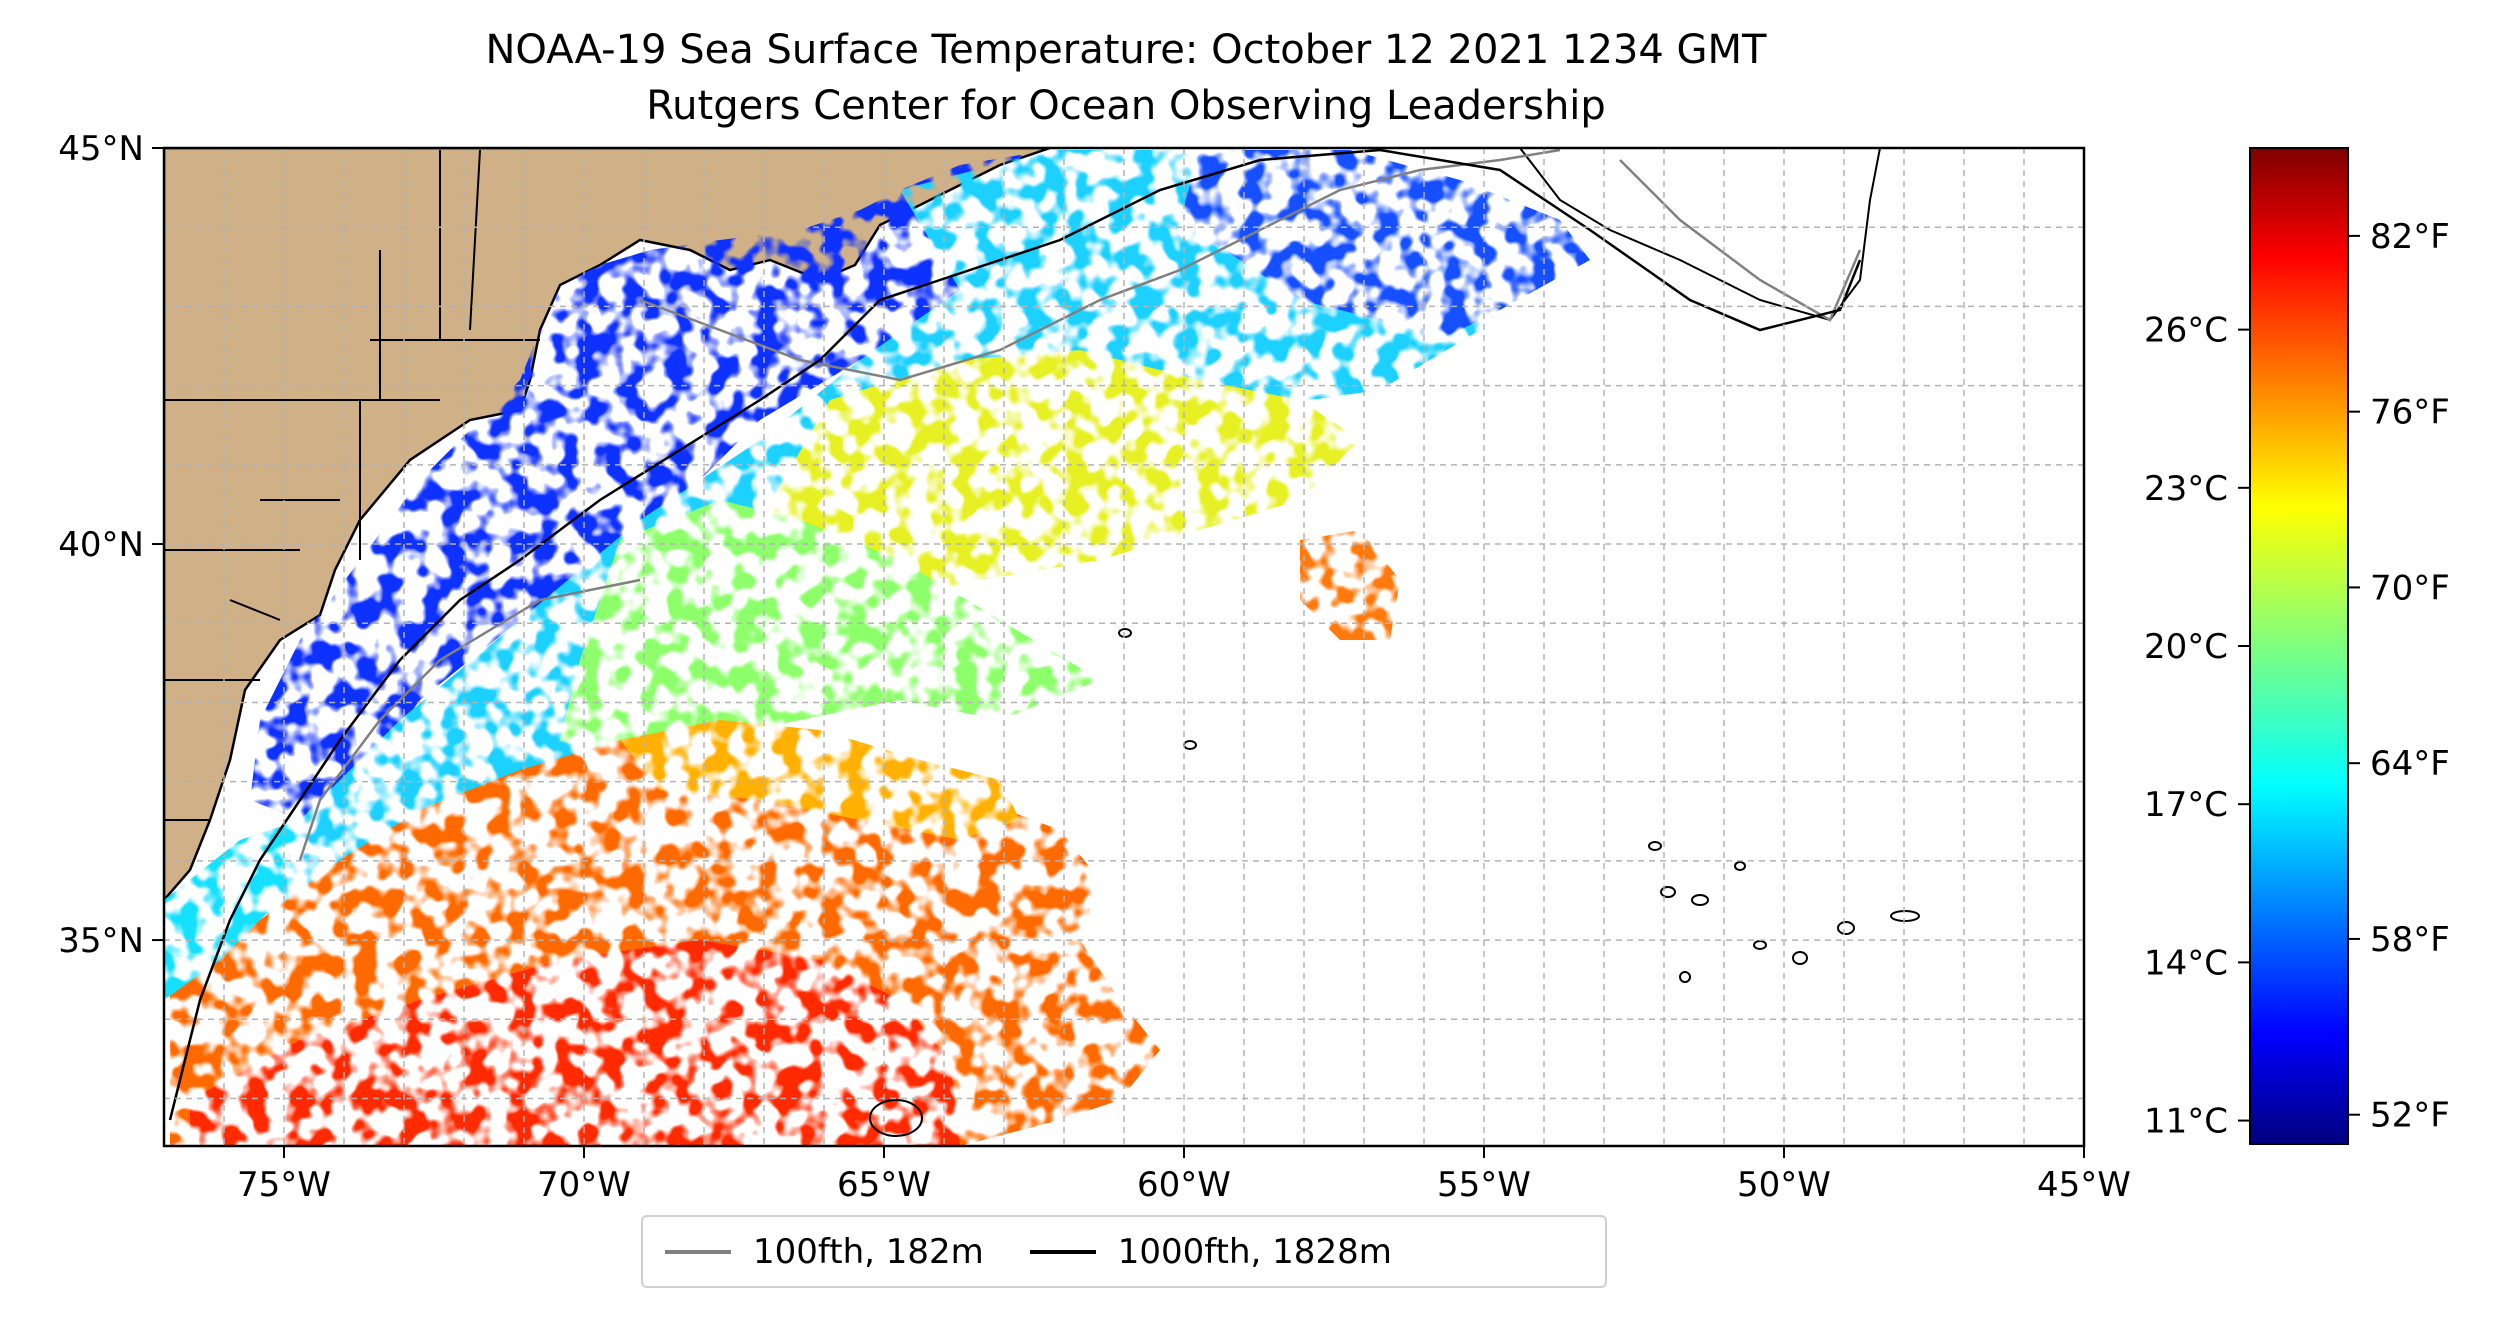  Describe the element at coordinates (284, 1185) in the screenshot. I see `lon-tick-label: 75°W` at that location.